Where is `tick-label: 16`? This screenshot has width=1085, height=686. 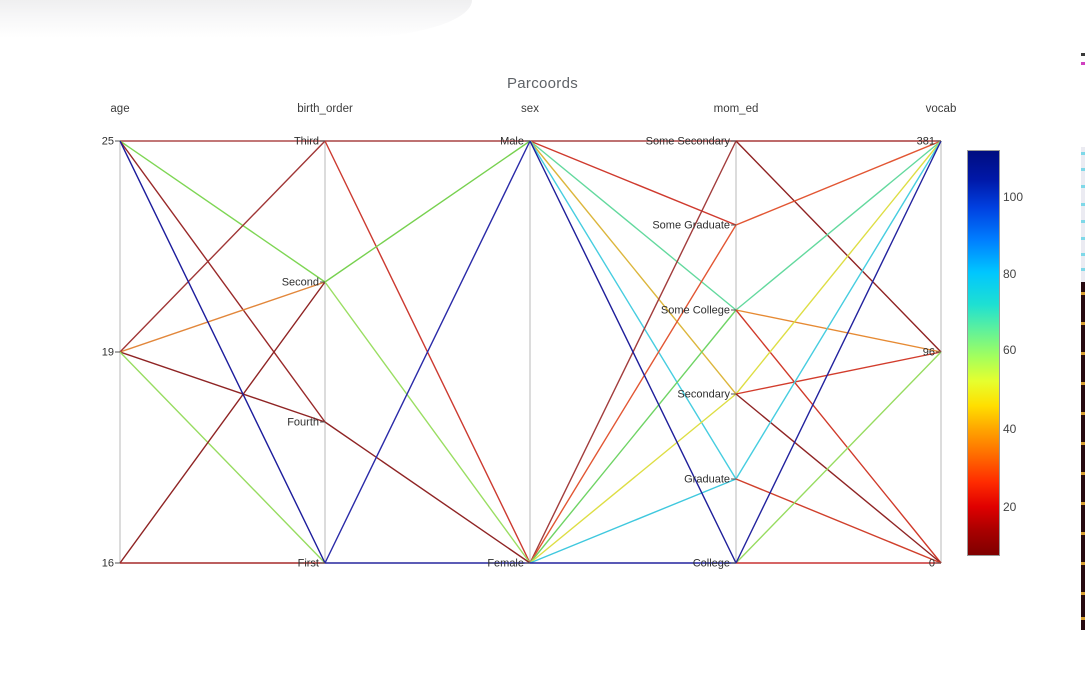
tick-label: 16 is located at coordinates (108, 564).